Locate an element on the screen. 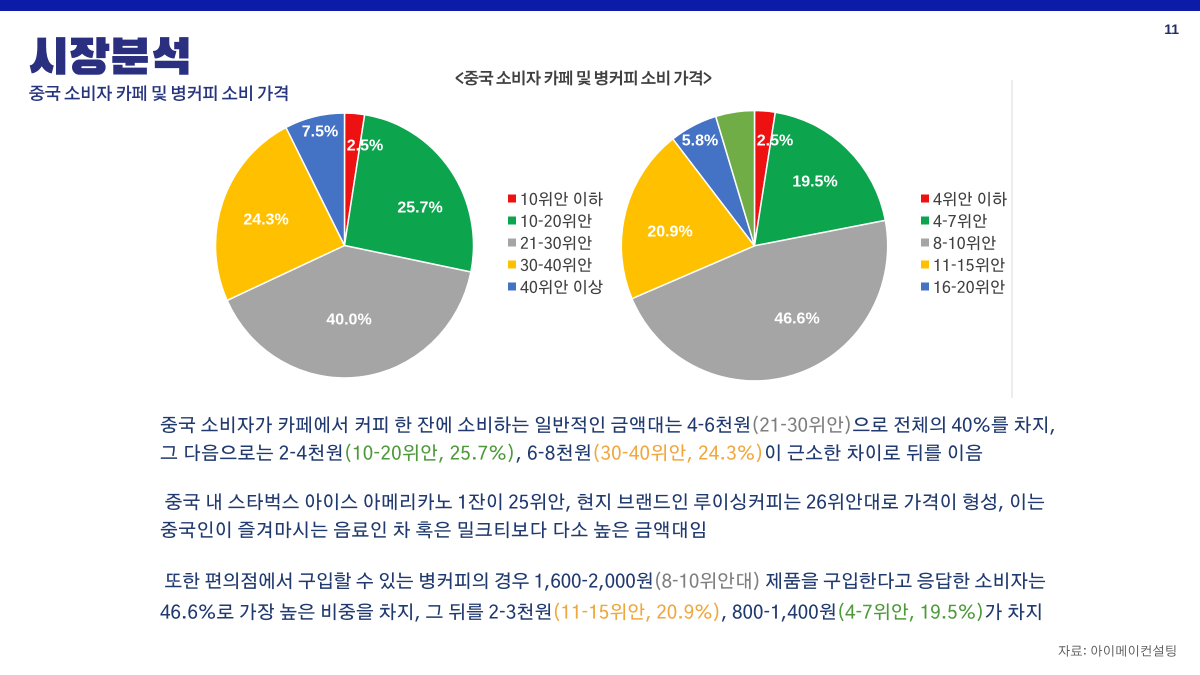  svg-text: 46.6% is located at coordinates (796, 319).